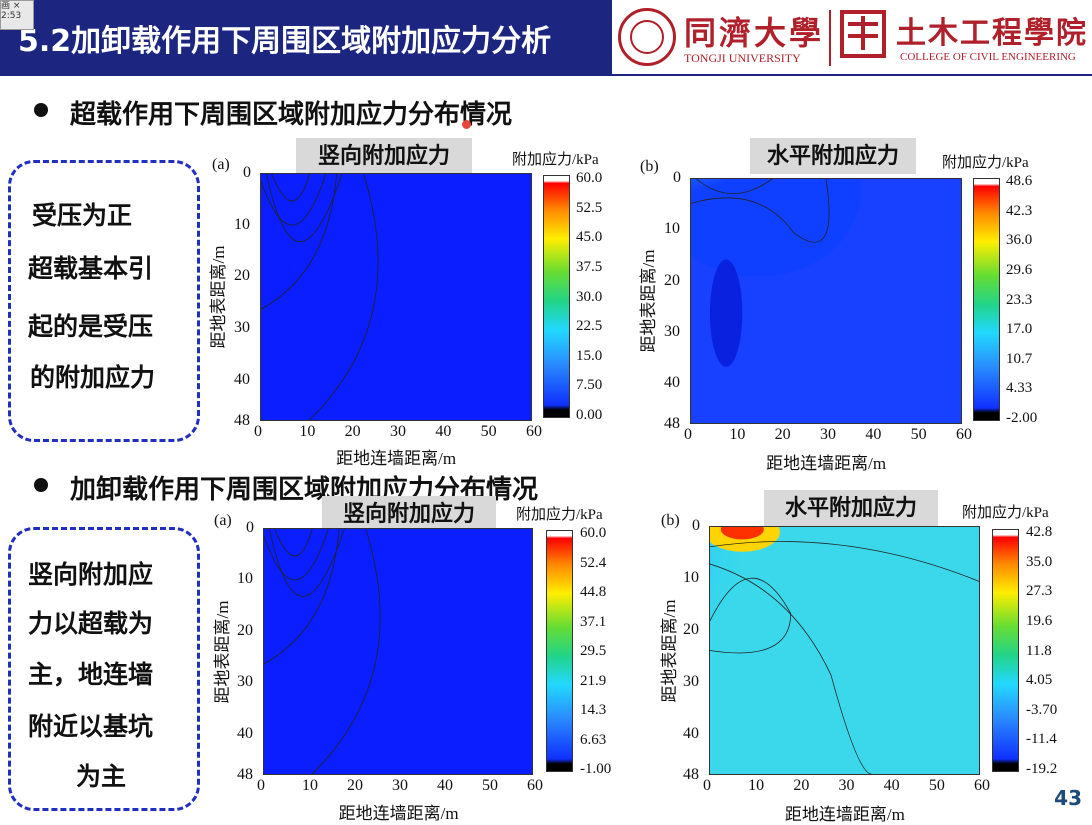 The width and height of the screenshot is (1092, 825). I want to click on note-line: 力以超载为, so click(91, 623).